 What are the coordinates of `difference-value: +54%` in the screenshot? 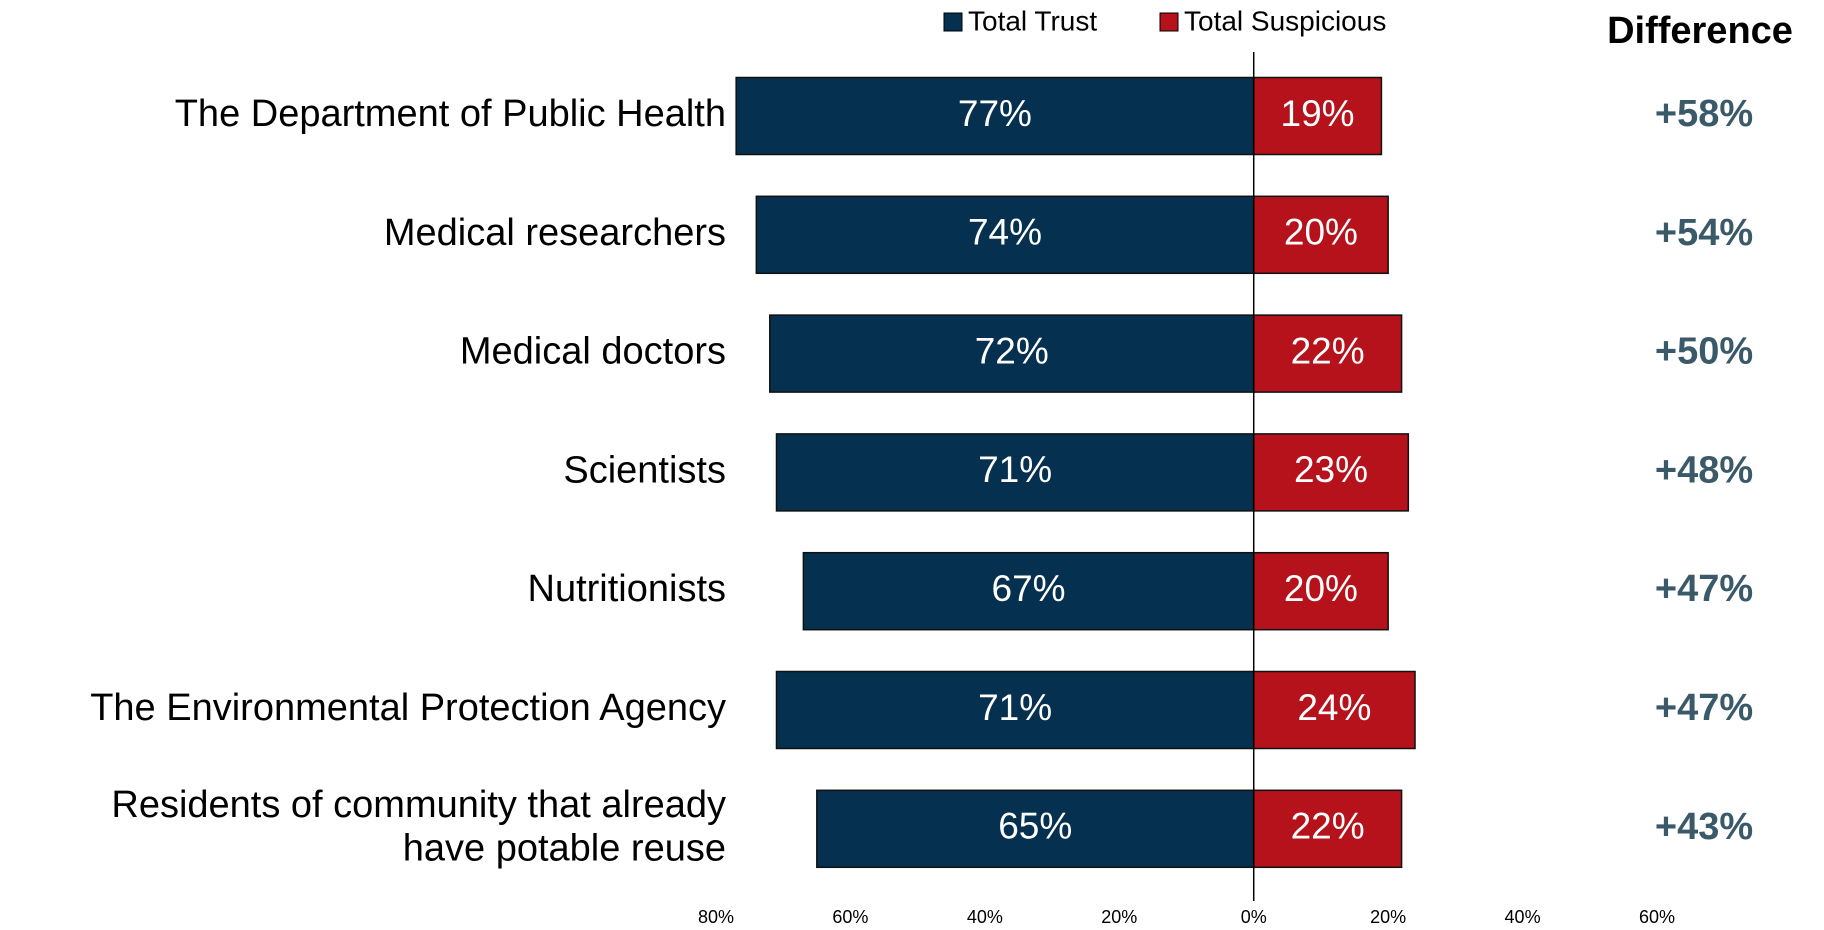 It's located at (1704, 233).